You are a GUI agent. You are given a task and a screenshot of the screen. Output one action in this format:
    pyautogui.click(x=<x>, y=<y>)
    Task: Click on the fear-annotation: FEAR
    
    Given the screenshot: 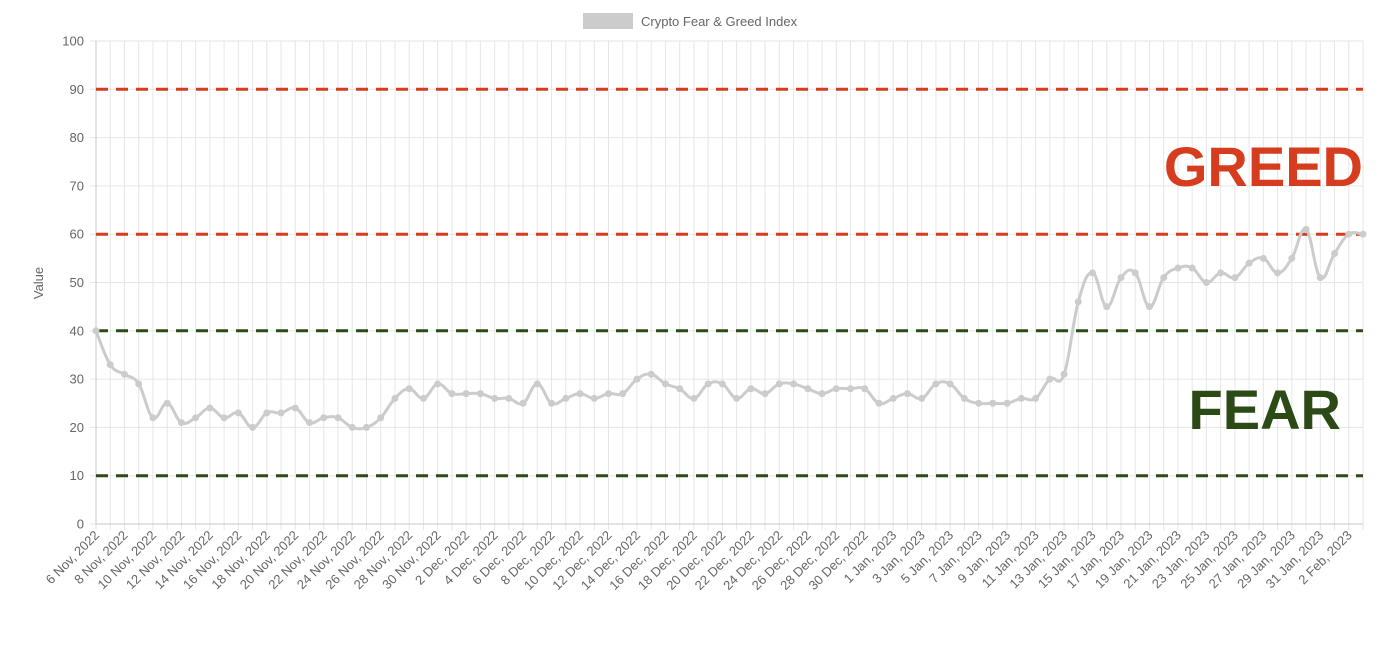 What is the action you would take?
    pyautogui.click(x=1265, y=409)
    